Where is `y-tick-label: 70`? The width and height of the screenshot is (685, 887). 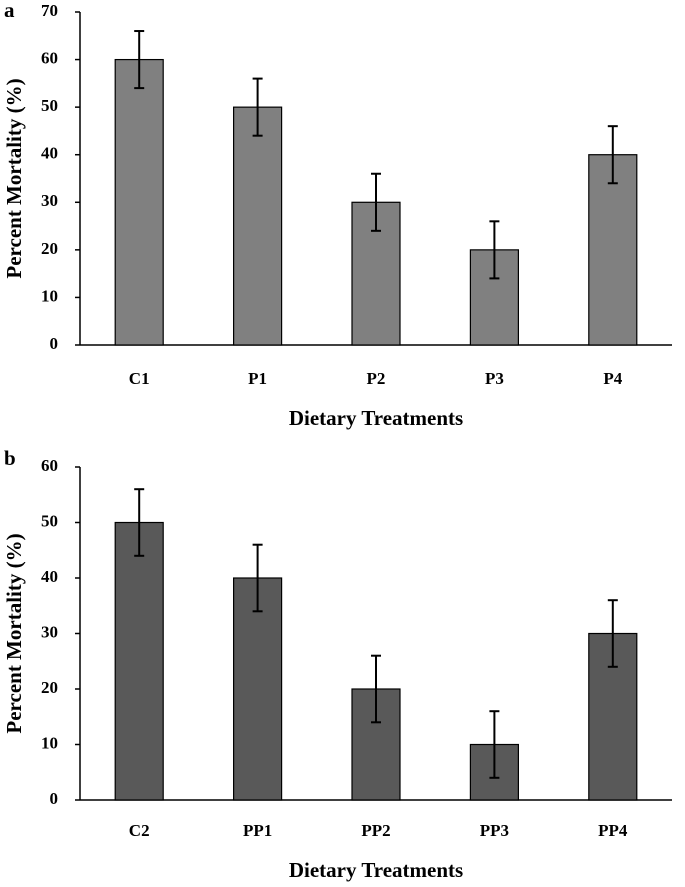 y-tick-label: 70 is located at coordinates (49, 10).